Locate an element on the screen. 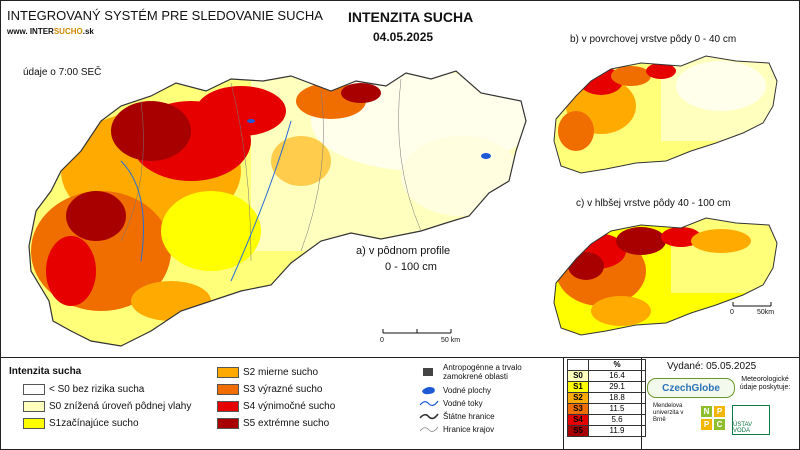 Image resolution: width=800 pixels, height=450 pixels. legend-symbol-streams: Vodné toky is located at coordinates (451, 403).